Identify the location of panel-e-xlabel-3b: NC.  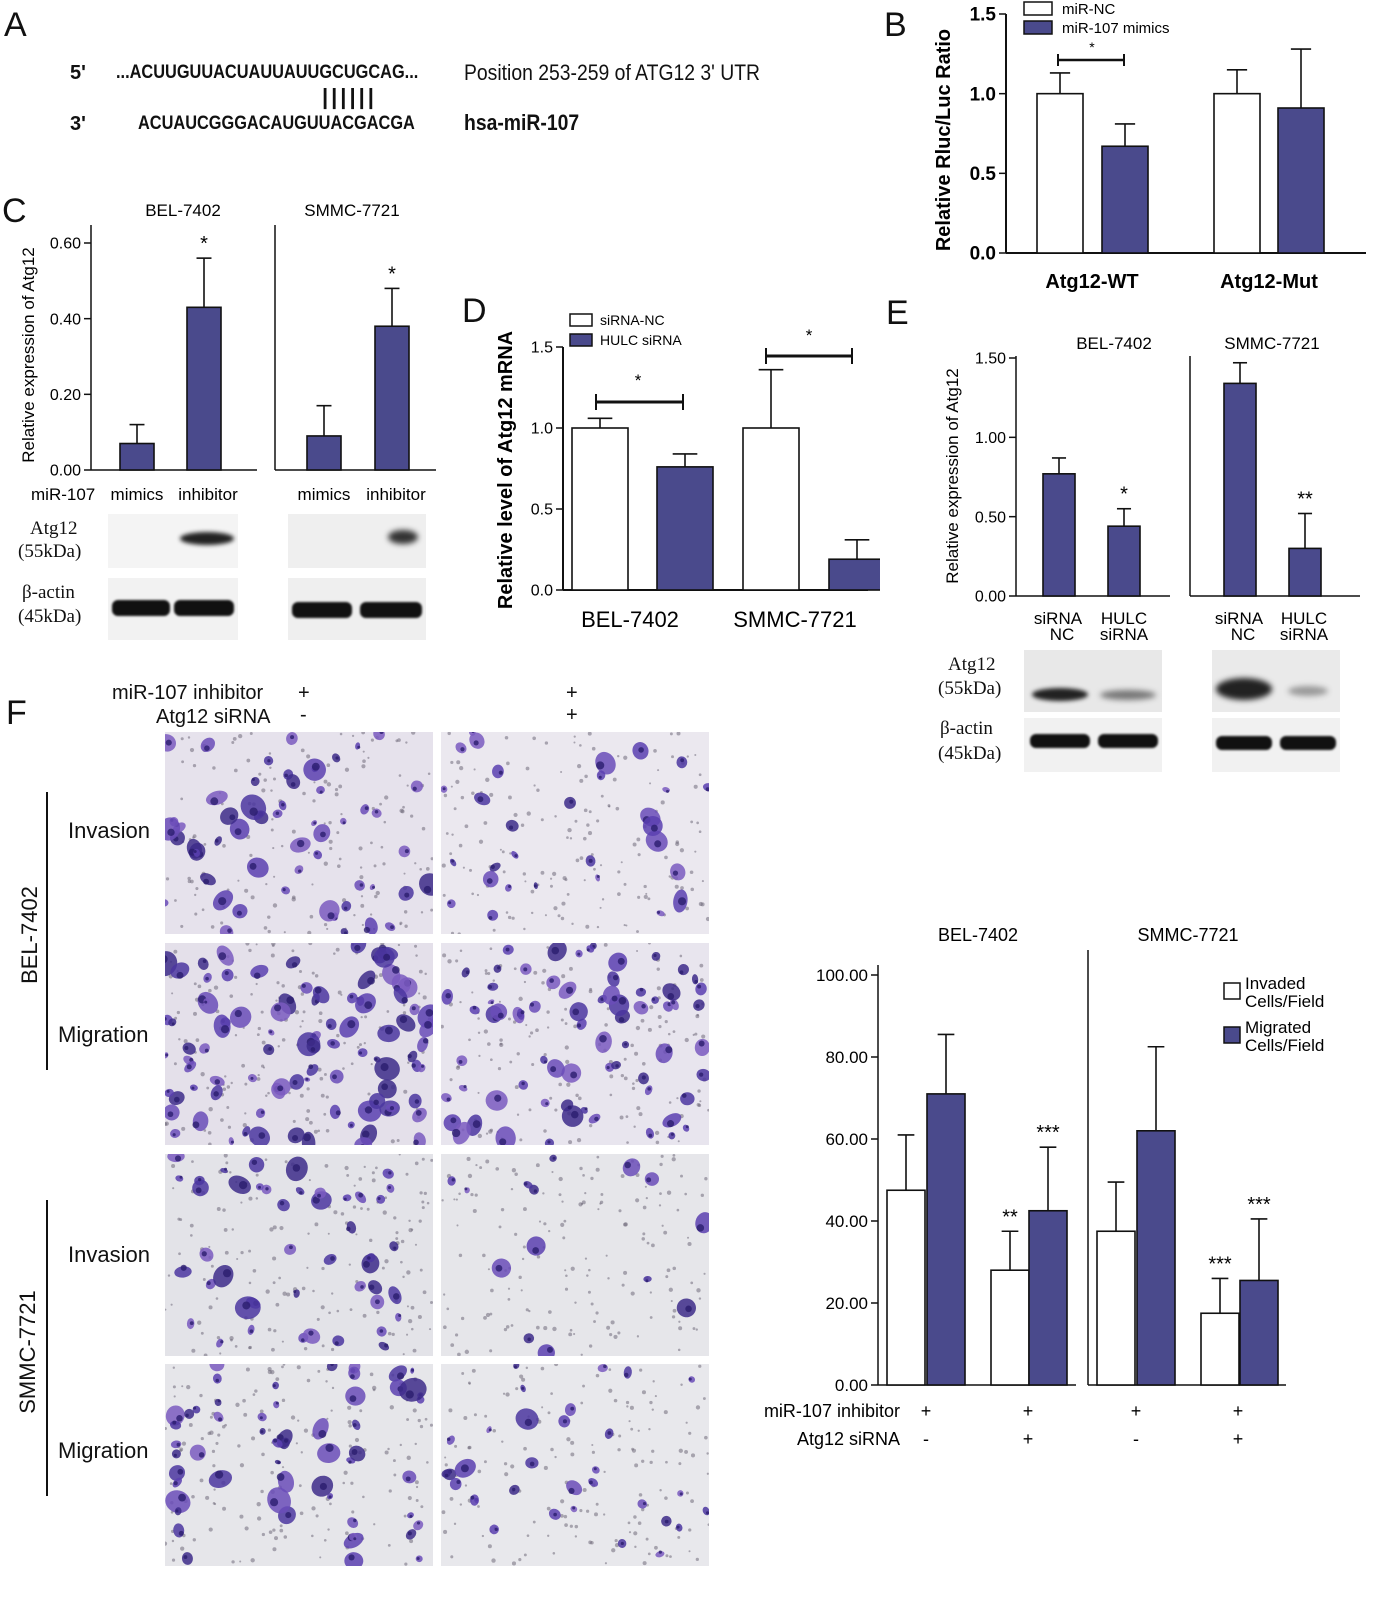
(1243, 634).